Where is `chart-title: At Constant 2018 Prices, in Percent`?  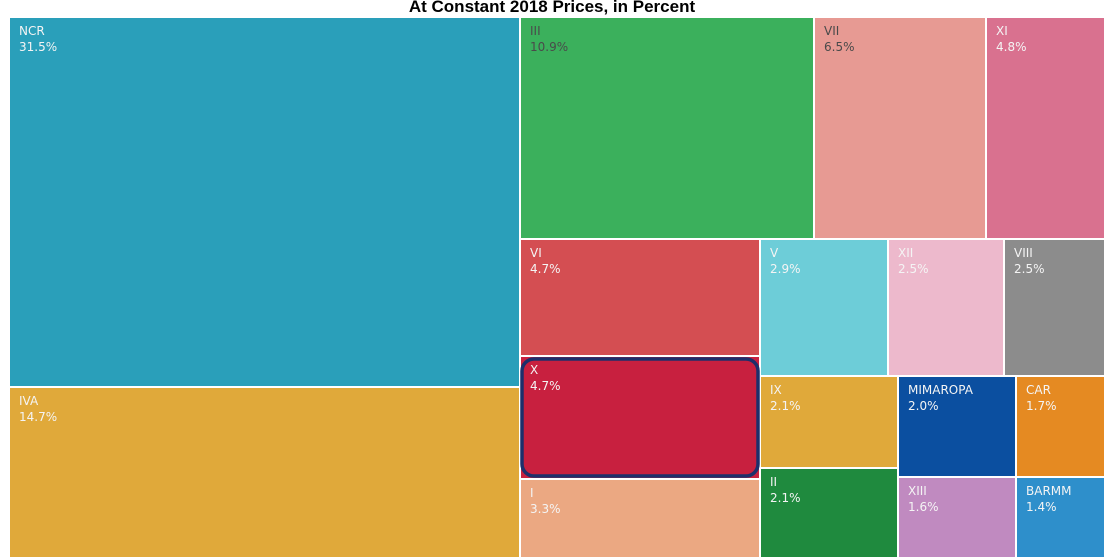
chart-title: At Constant 2018 Prices, in Percent is located at coordinates (552, 8).